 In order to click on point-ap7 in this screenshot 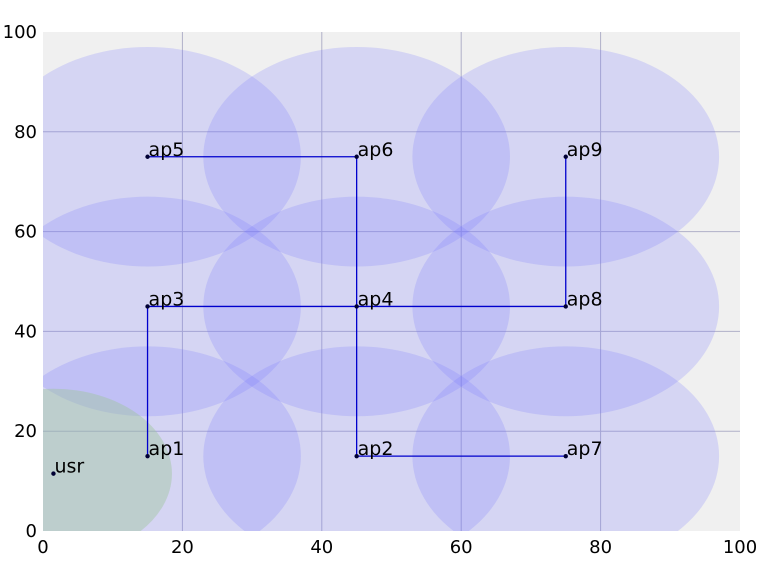, I will do `click(565, 456)`.